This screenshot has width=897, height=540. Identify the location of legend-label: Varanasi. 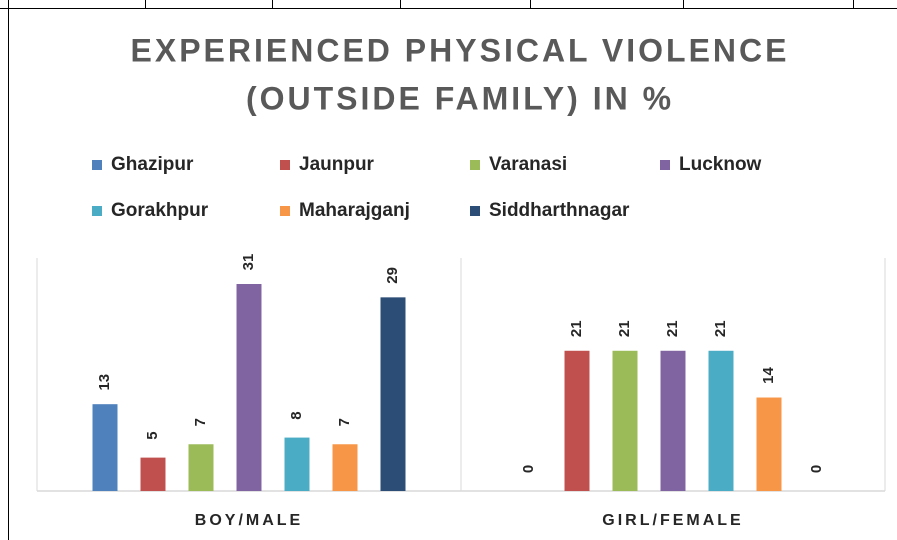
(528, 164).